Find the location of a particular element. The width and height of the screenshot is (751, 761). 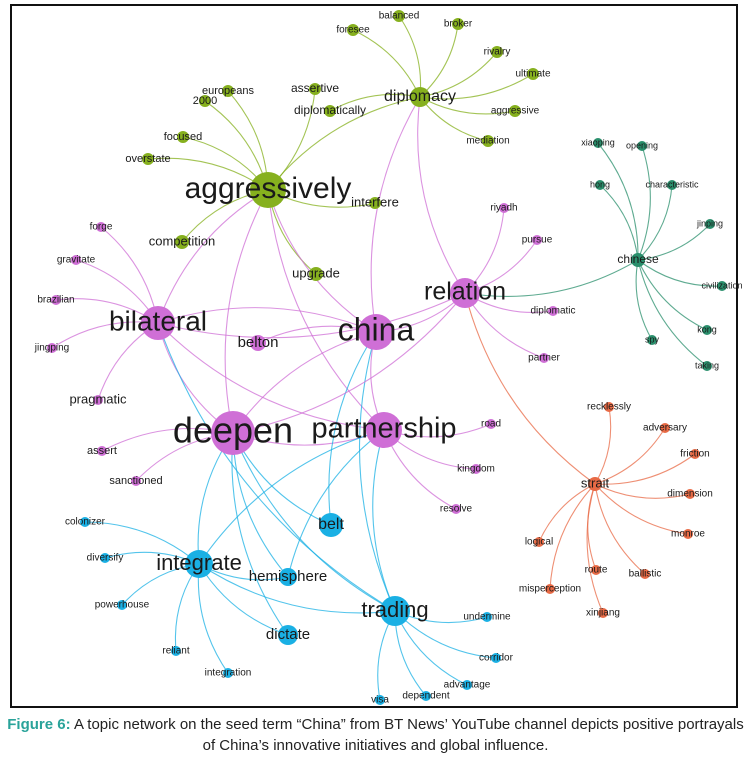

node-label: sanctioned is located at coordinates (135, 481).